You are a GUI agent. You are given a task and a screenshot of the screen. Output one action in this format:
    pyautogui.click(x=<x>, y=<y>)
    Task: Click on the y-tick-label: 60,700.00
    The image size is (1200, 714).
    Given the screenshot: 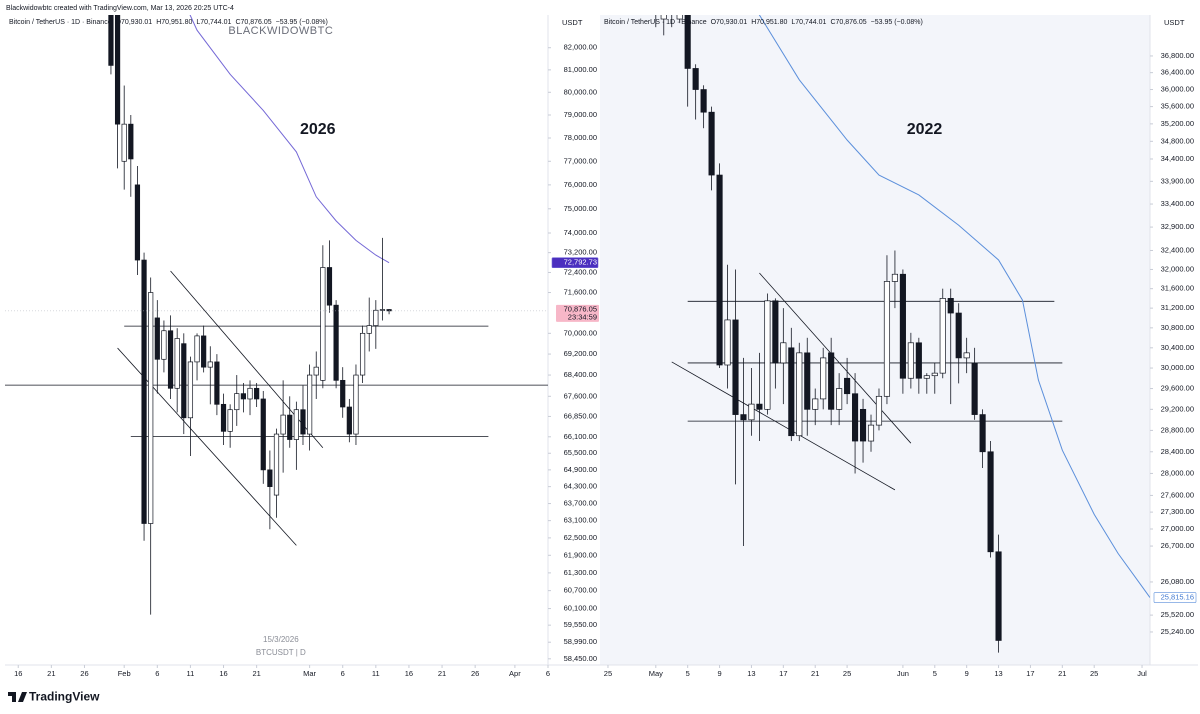 What is the action you would take?
    pyautogui.click(x=580, y=590)
    